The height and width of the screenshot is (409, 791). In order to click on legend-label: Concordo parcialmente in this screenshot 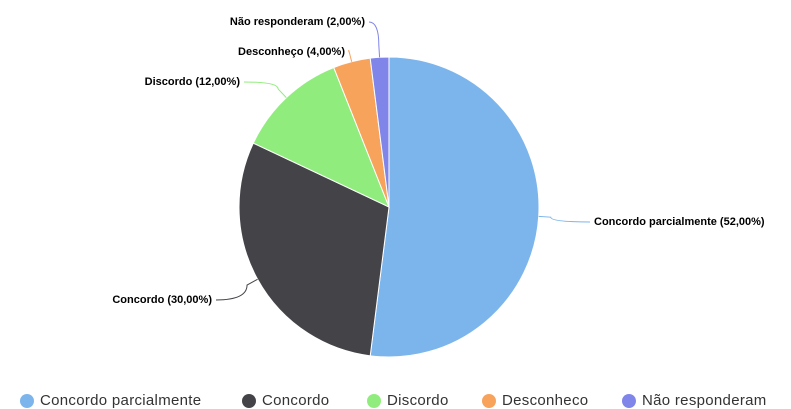, I will do `click(120, 400)`.